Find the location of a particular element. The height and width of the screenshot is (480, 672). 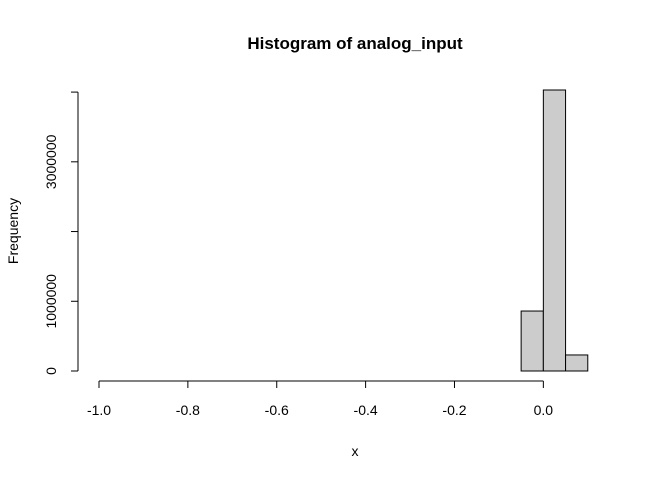

histogram-bars is located at coordinates (554, 230).